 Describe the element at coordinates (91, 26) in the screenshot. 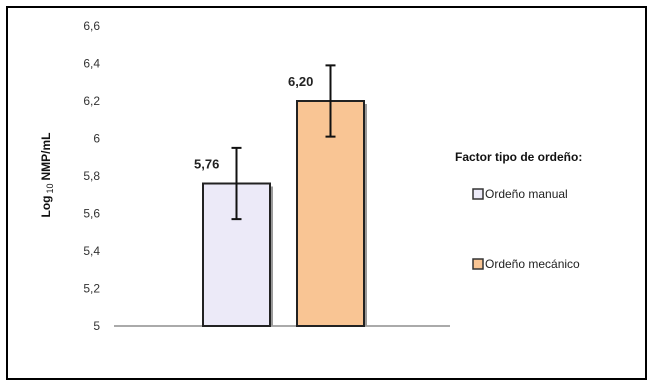

I see `y-tick-label: 6,6` at that location.